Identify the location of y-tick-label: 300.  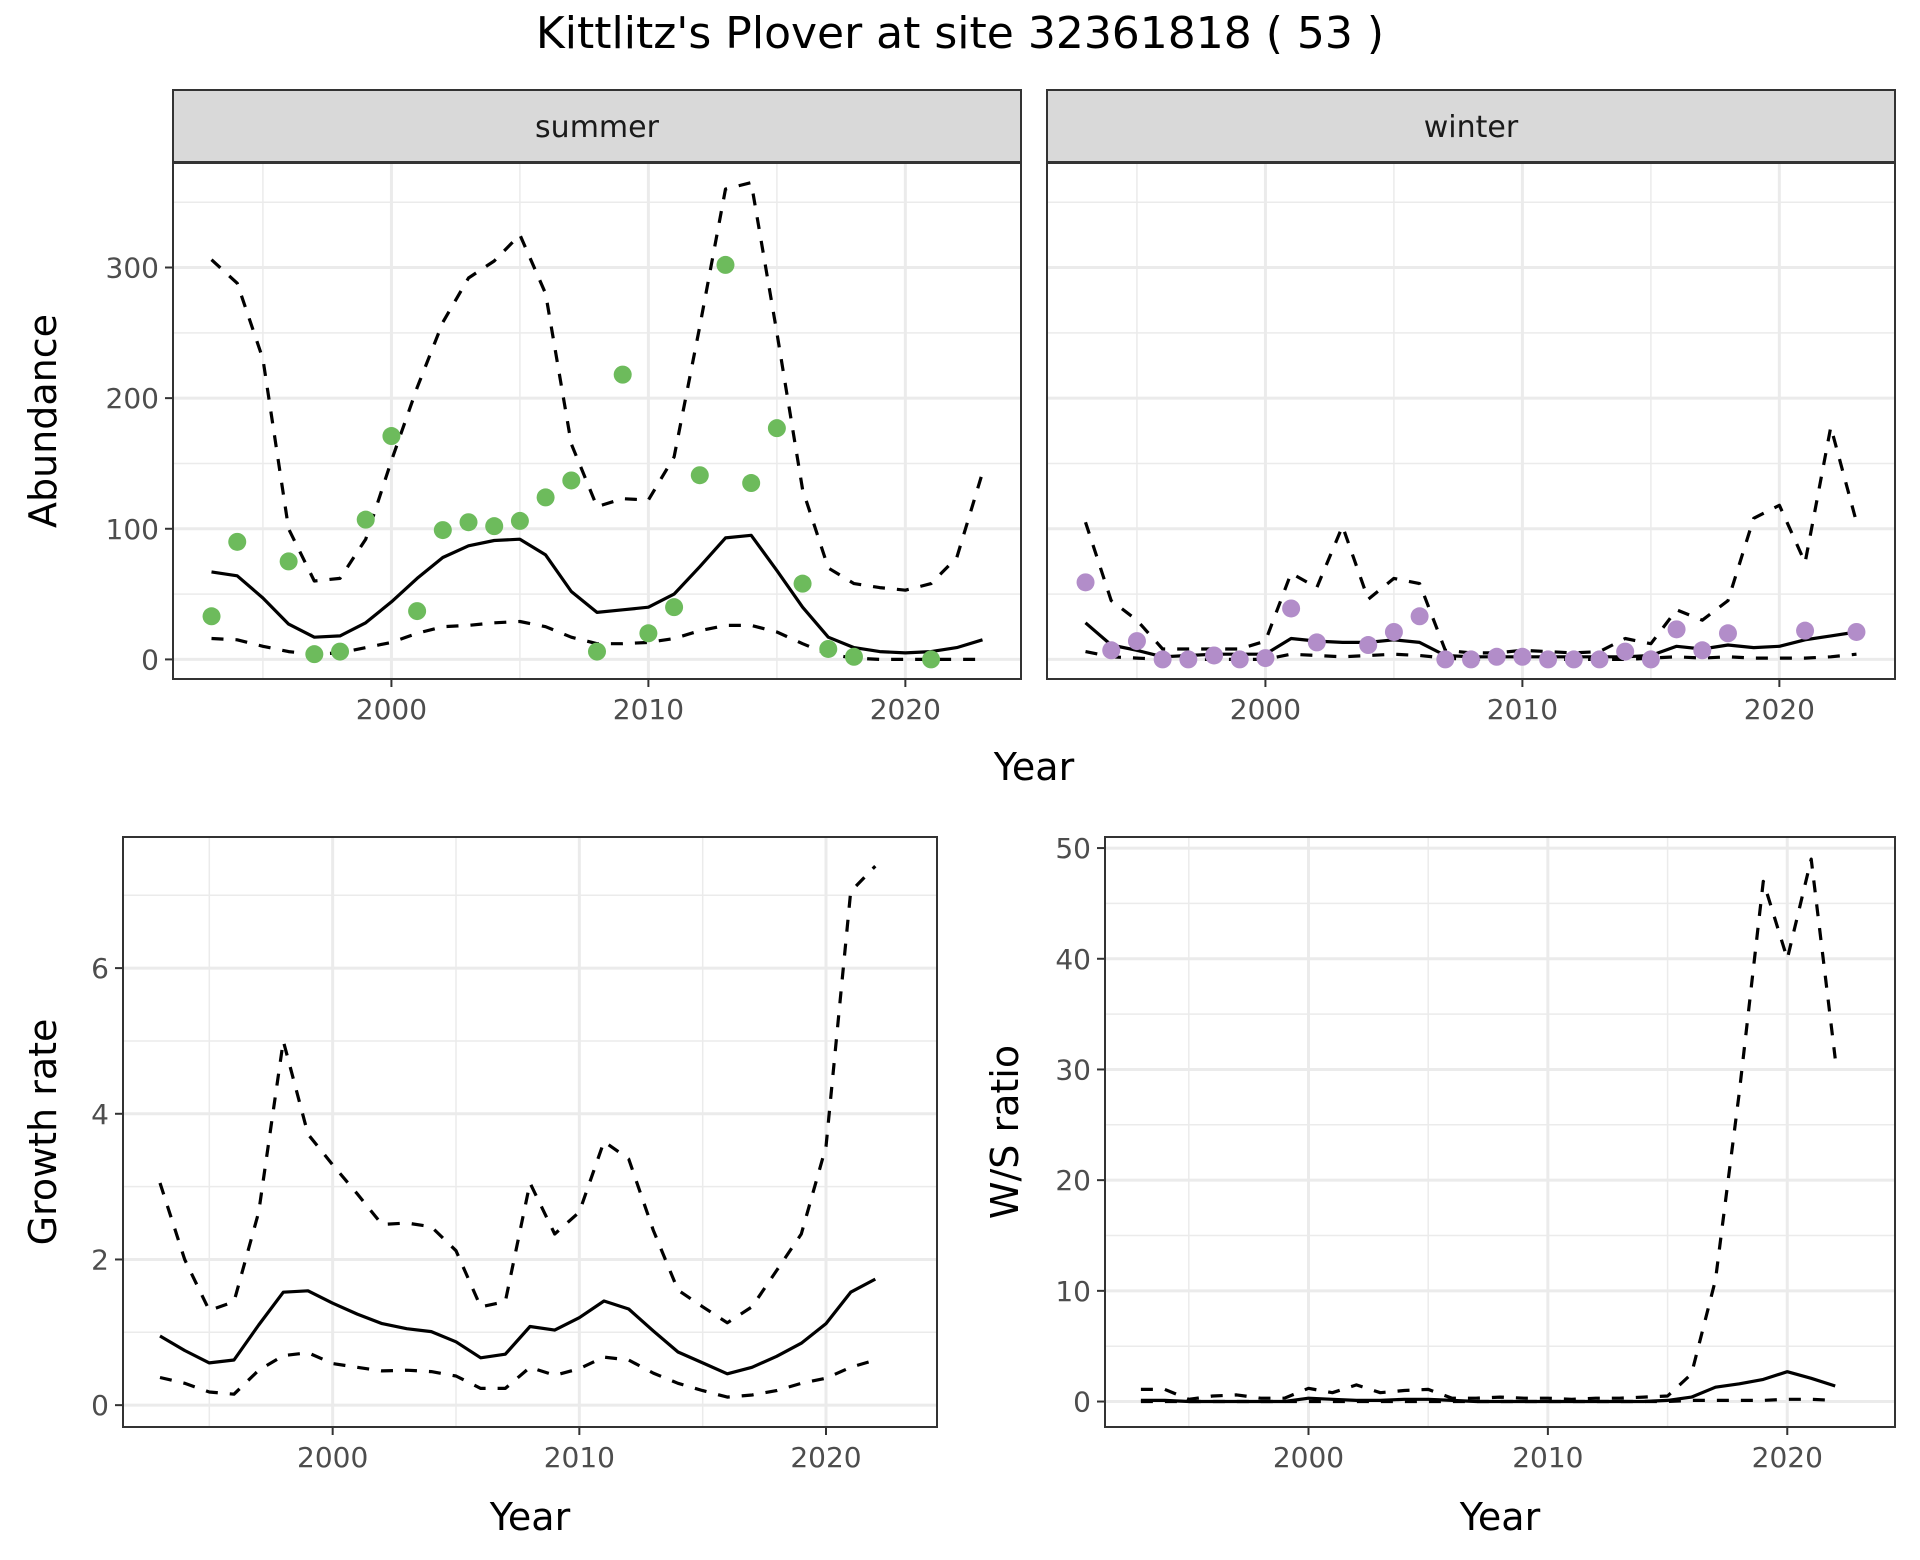
(132, 268).